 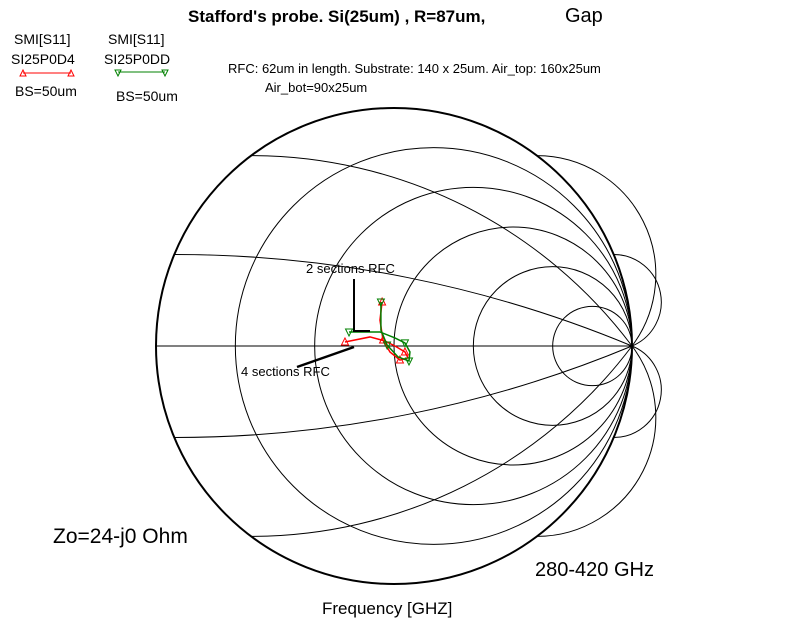 What do you see at coordinates (361, 305) in the screenshot?
I see `annotation-leader-2-sections` at bounding box center [361, 305].